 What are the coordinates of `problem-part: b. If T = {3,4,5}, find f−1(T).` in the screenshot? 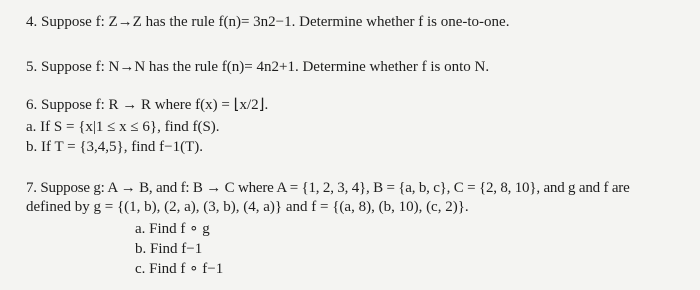 It's located at (114, 147).